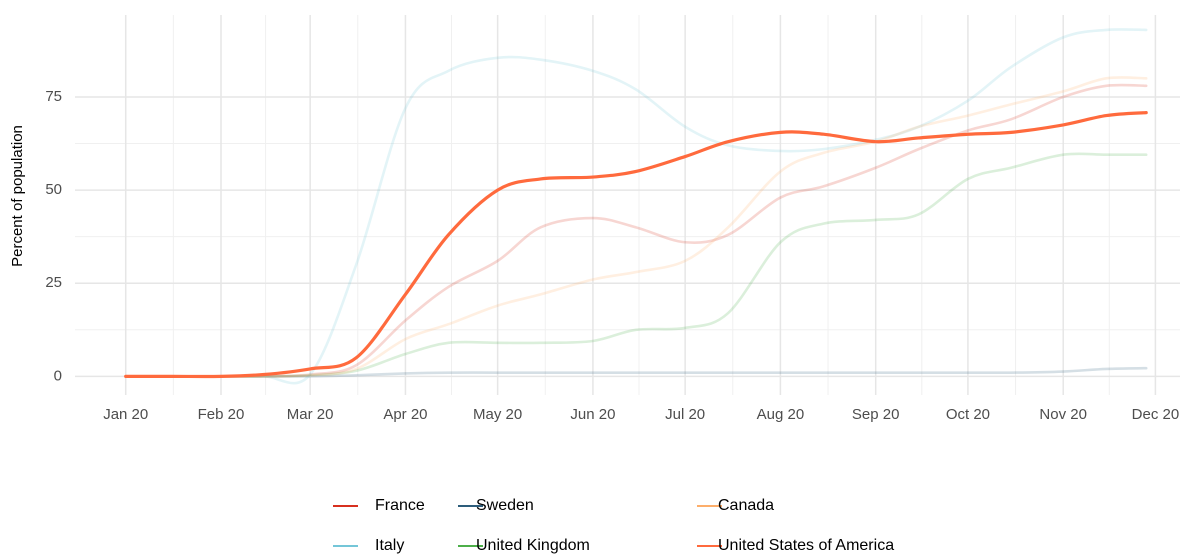 The height and width of the screenshot is (556, 1193). What do you see at coordinates (806, 545) in the screenshot?
I see `legend-label: United States of America` at bounding box center [806, 545].